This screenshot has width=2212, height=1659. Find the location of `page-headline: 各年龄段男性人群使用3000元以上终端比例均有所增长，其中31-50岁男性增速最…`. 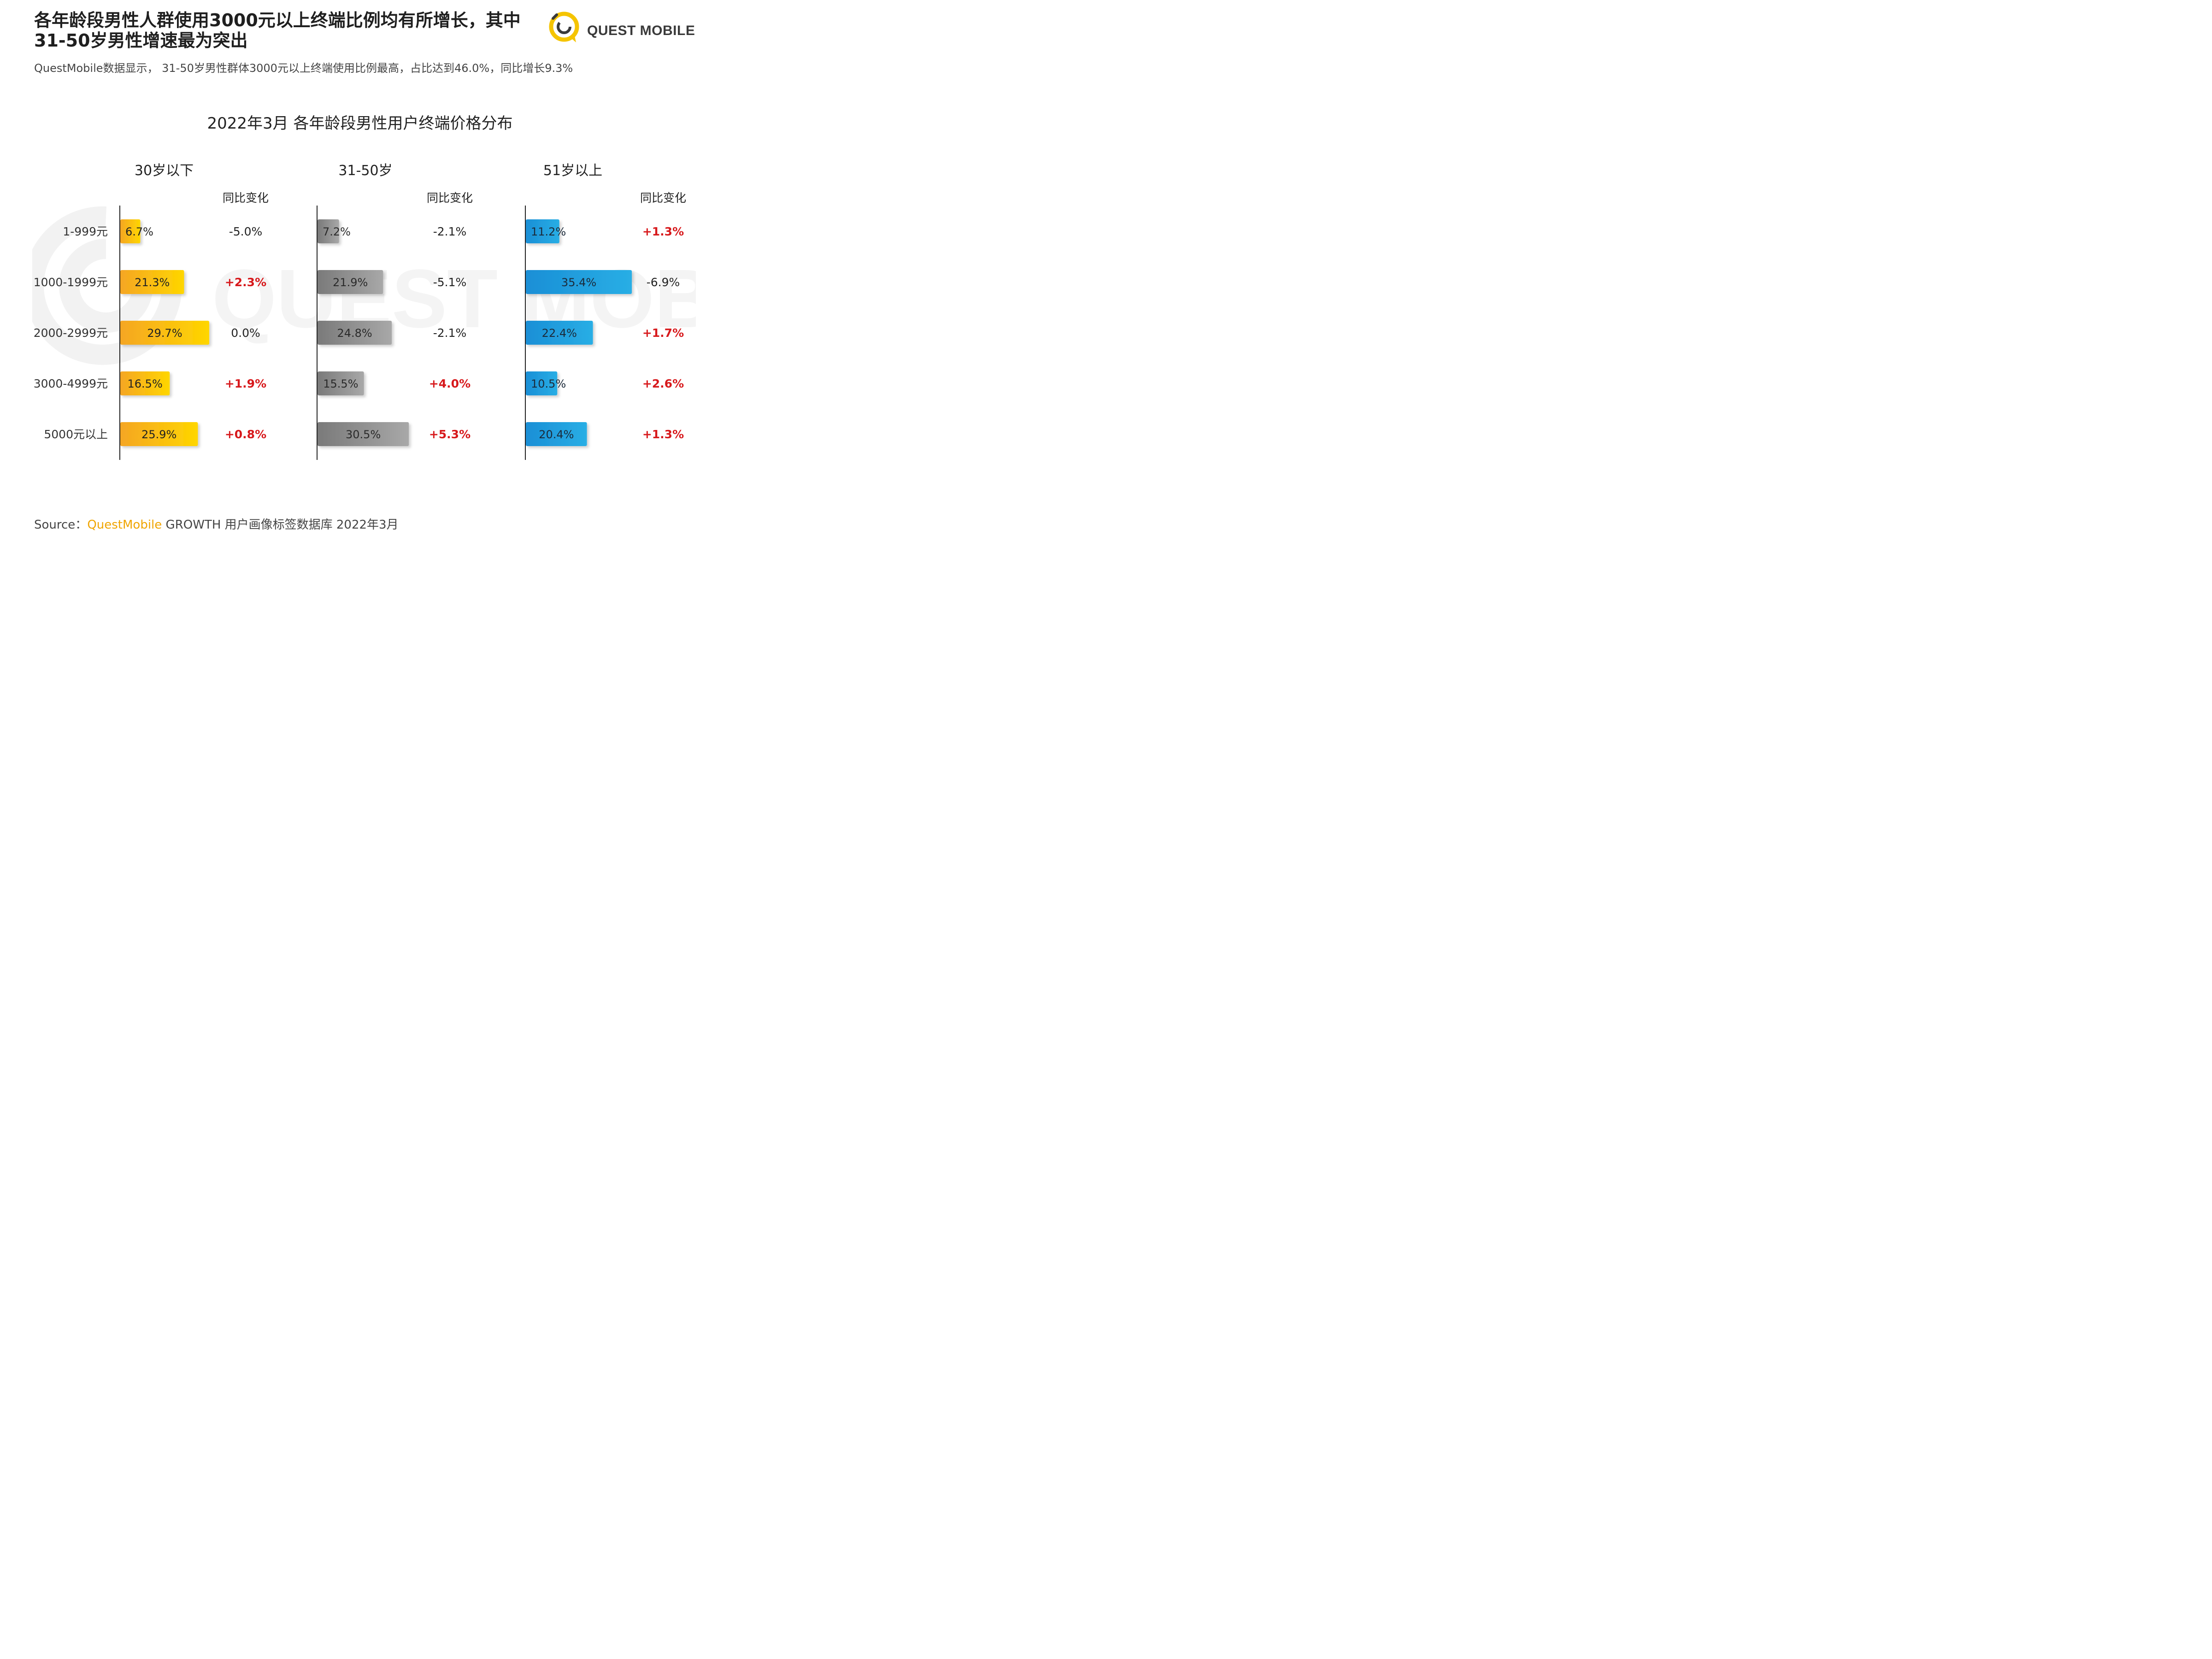

page-headline: 各年龄段男性人群使用3000元以上终端比例均有所增长，其中31-50岁男性增速最… is located at coordinates (277, 30).